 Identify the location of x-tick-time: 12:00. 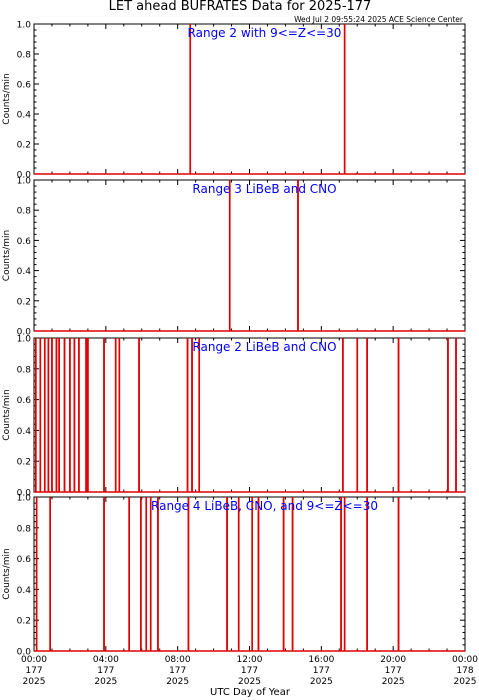
(250, 660).